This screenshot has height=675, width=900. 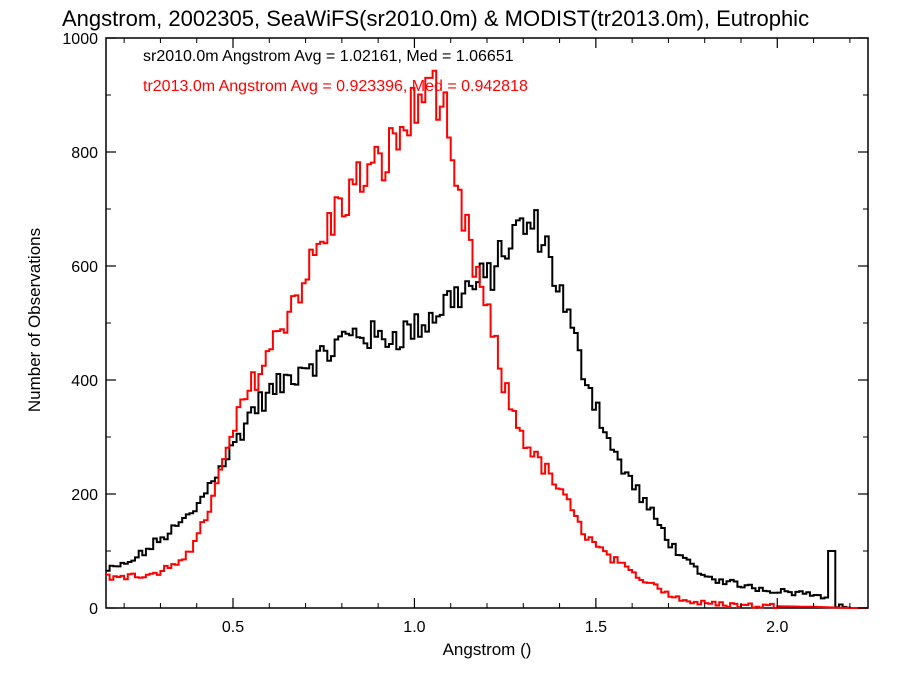 What do you see at coordinates (233, 627) in the screenshot?
I see `x-tick-label: 0.5` at bounding box center [233, 627].